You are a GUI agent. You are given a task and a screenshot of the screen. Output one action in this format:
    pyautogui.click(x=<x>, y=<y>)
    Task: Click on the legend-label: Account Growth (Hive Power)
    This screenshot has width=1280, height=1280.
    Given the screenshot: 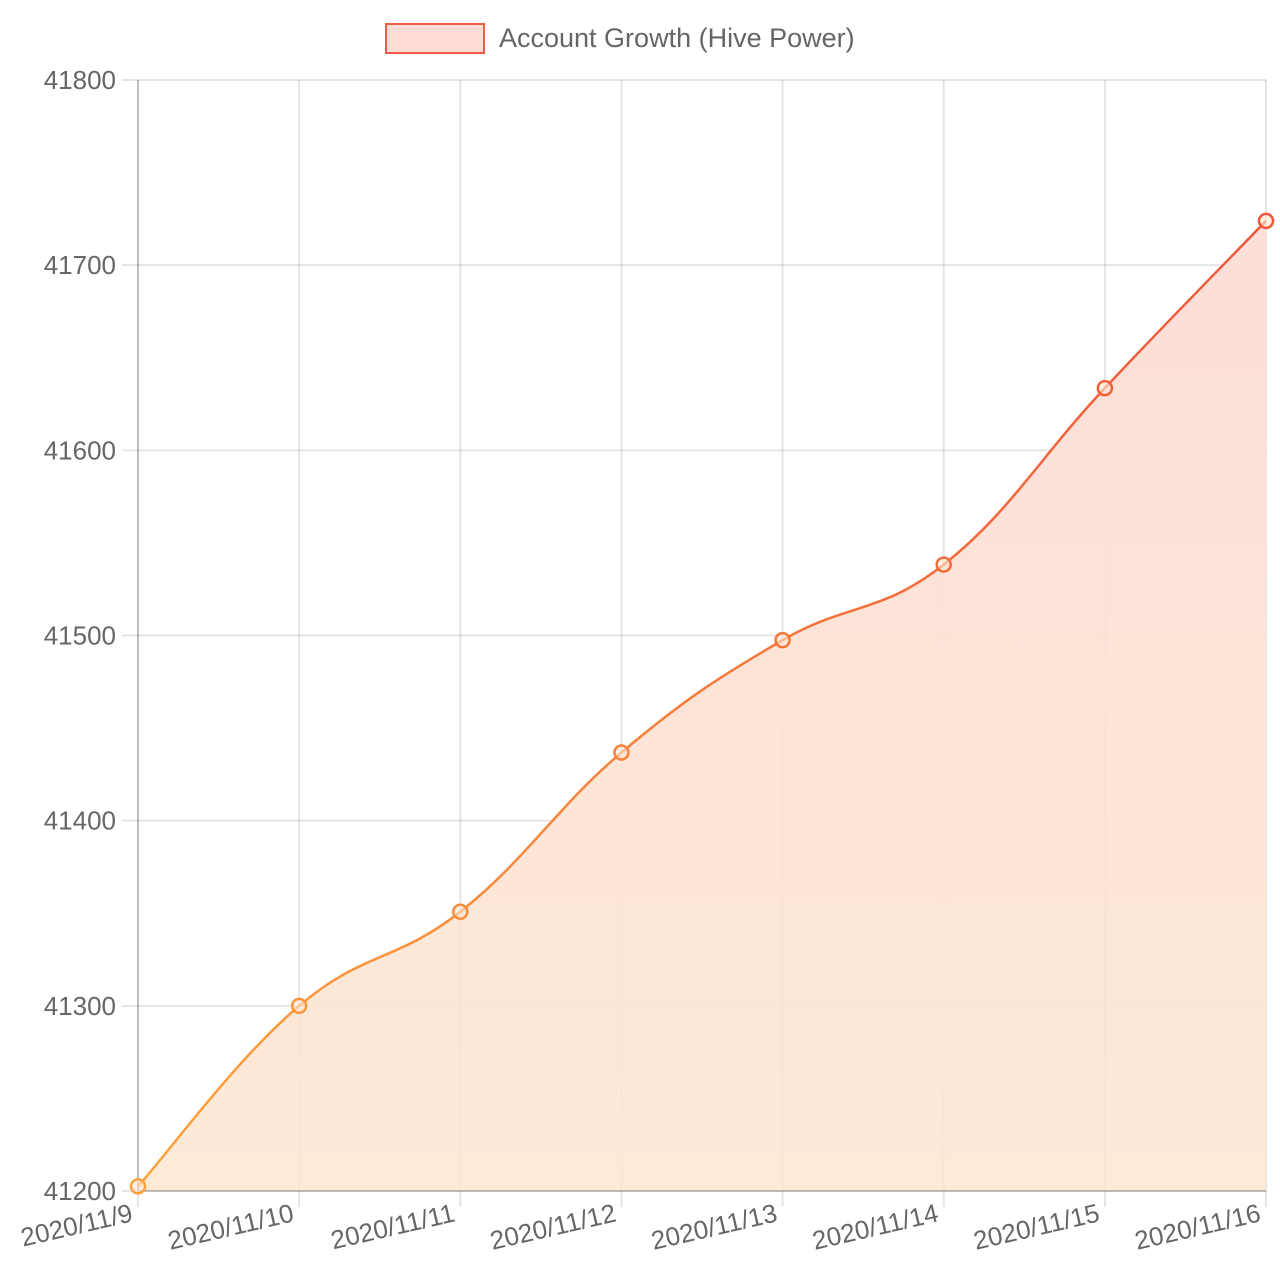 What is the action you would take?
    pyautogui.click(x=677, y=38)
    